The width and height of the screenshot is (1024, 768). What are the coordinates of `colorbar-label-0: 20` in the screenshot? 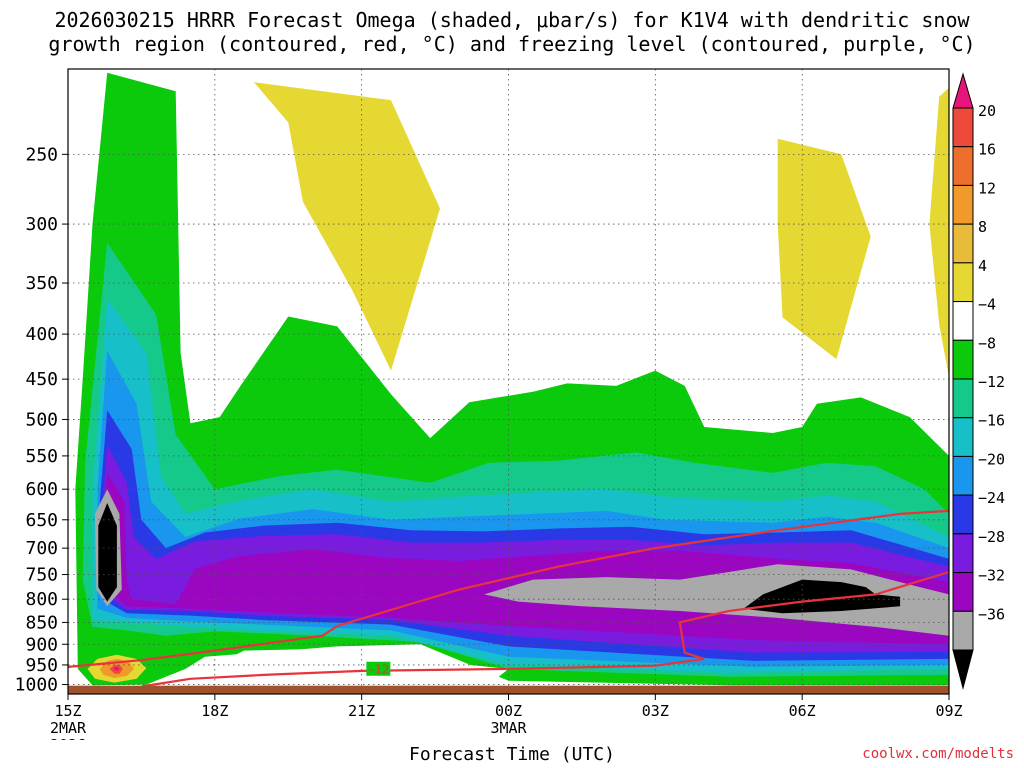 It's located at (987, 111).